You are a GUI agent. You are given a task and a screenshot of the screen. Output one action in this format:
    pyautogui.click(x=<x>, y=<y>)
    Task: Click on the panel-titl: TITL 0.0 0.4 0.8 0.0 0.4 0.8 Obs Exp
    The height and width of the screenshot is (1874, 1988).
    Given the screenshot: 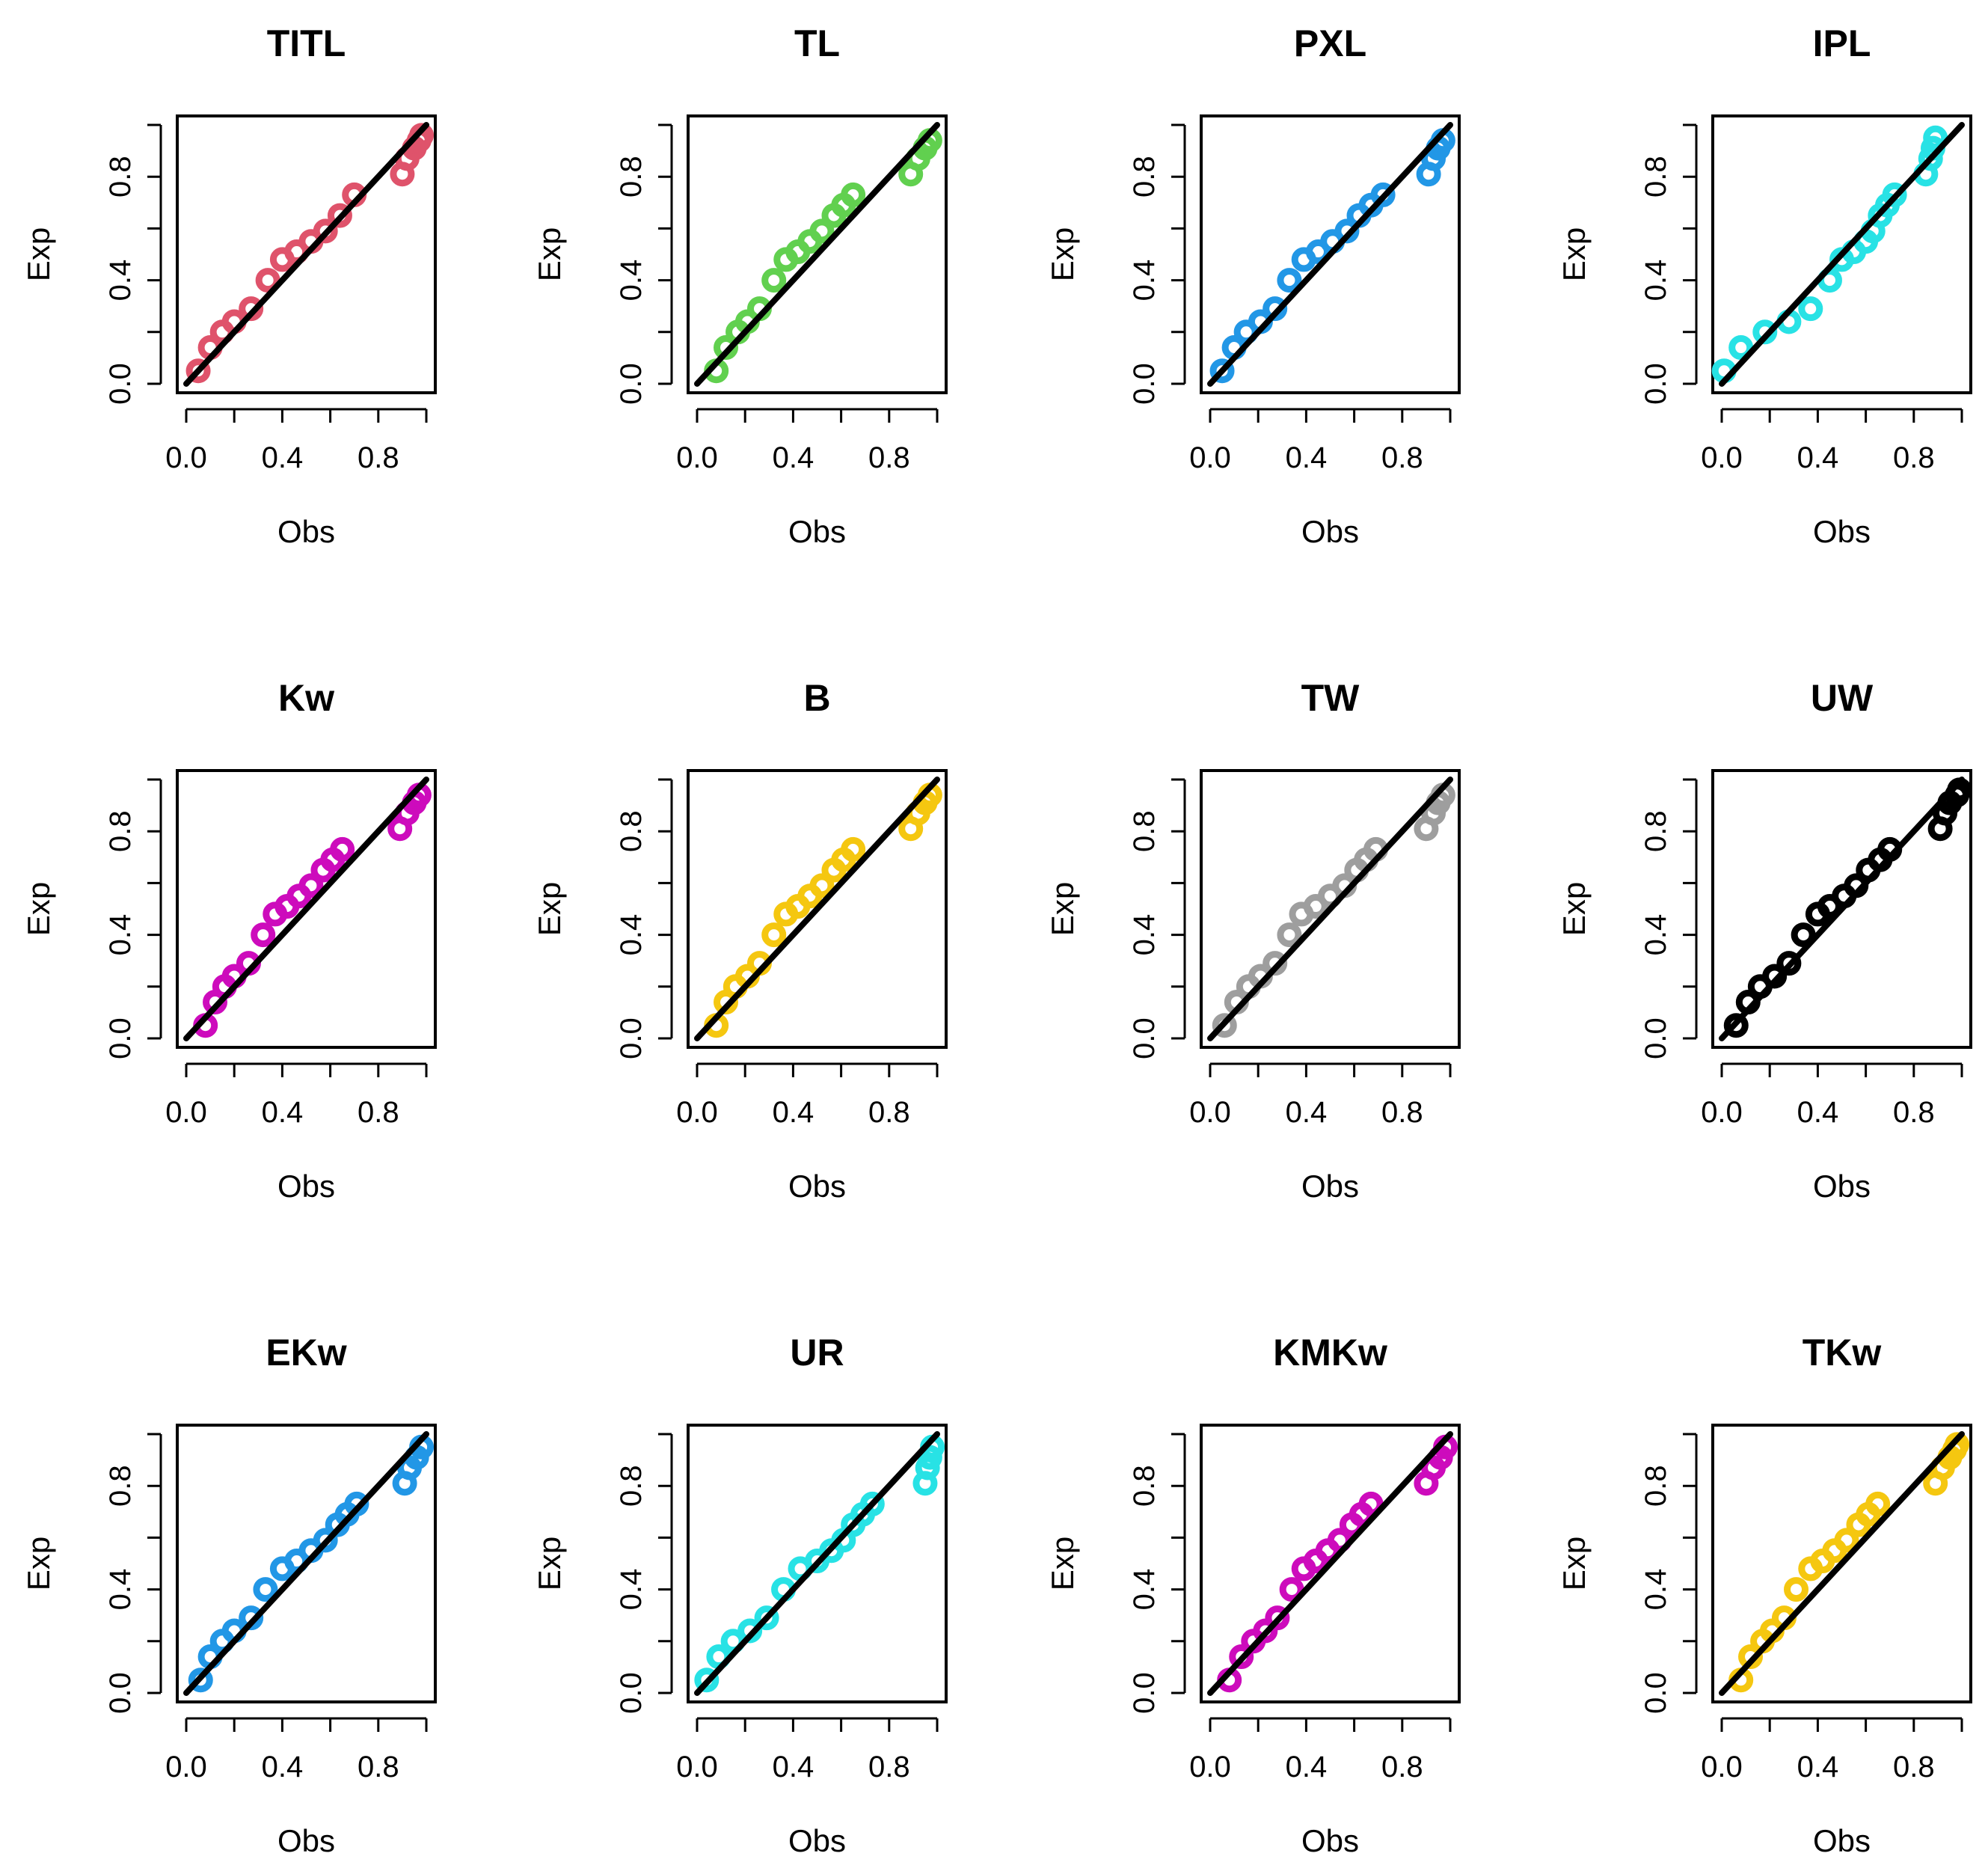 What is the action you would take?
    pyautogui.click(x=229, y=285)
    